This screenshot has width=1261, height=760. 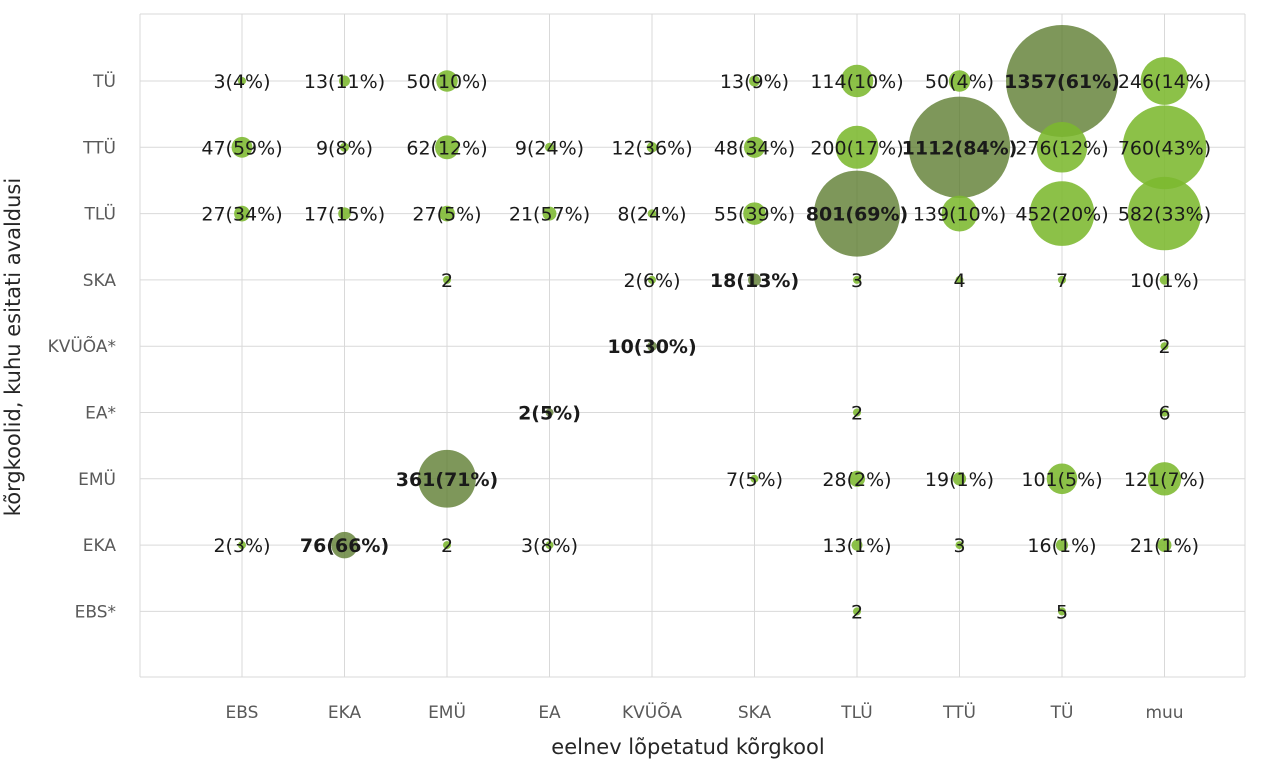 I want to click on data-label: 55(39%), so click(x=754, y=215).